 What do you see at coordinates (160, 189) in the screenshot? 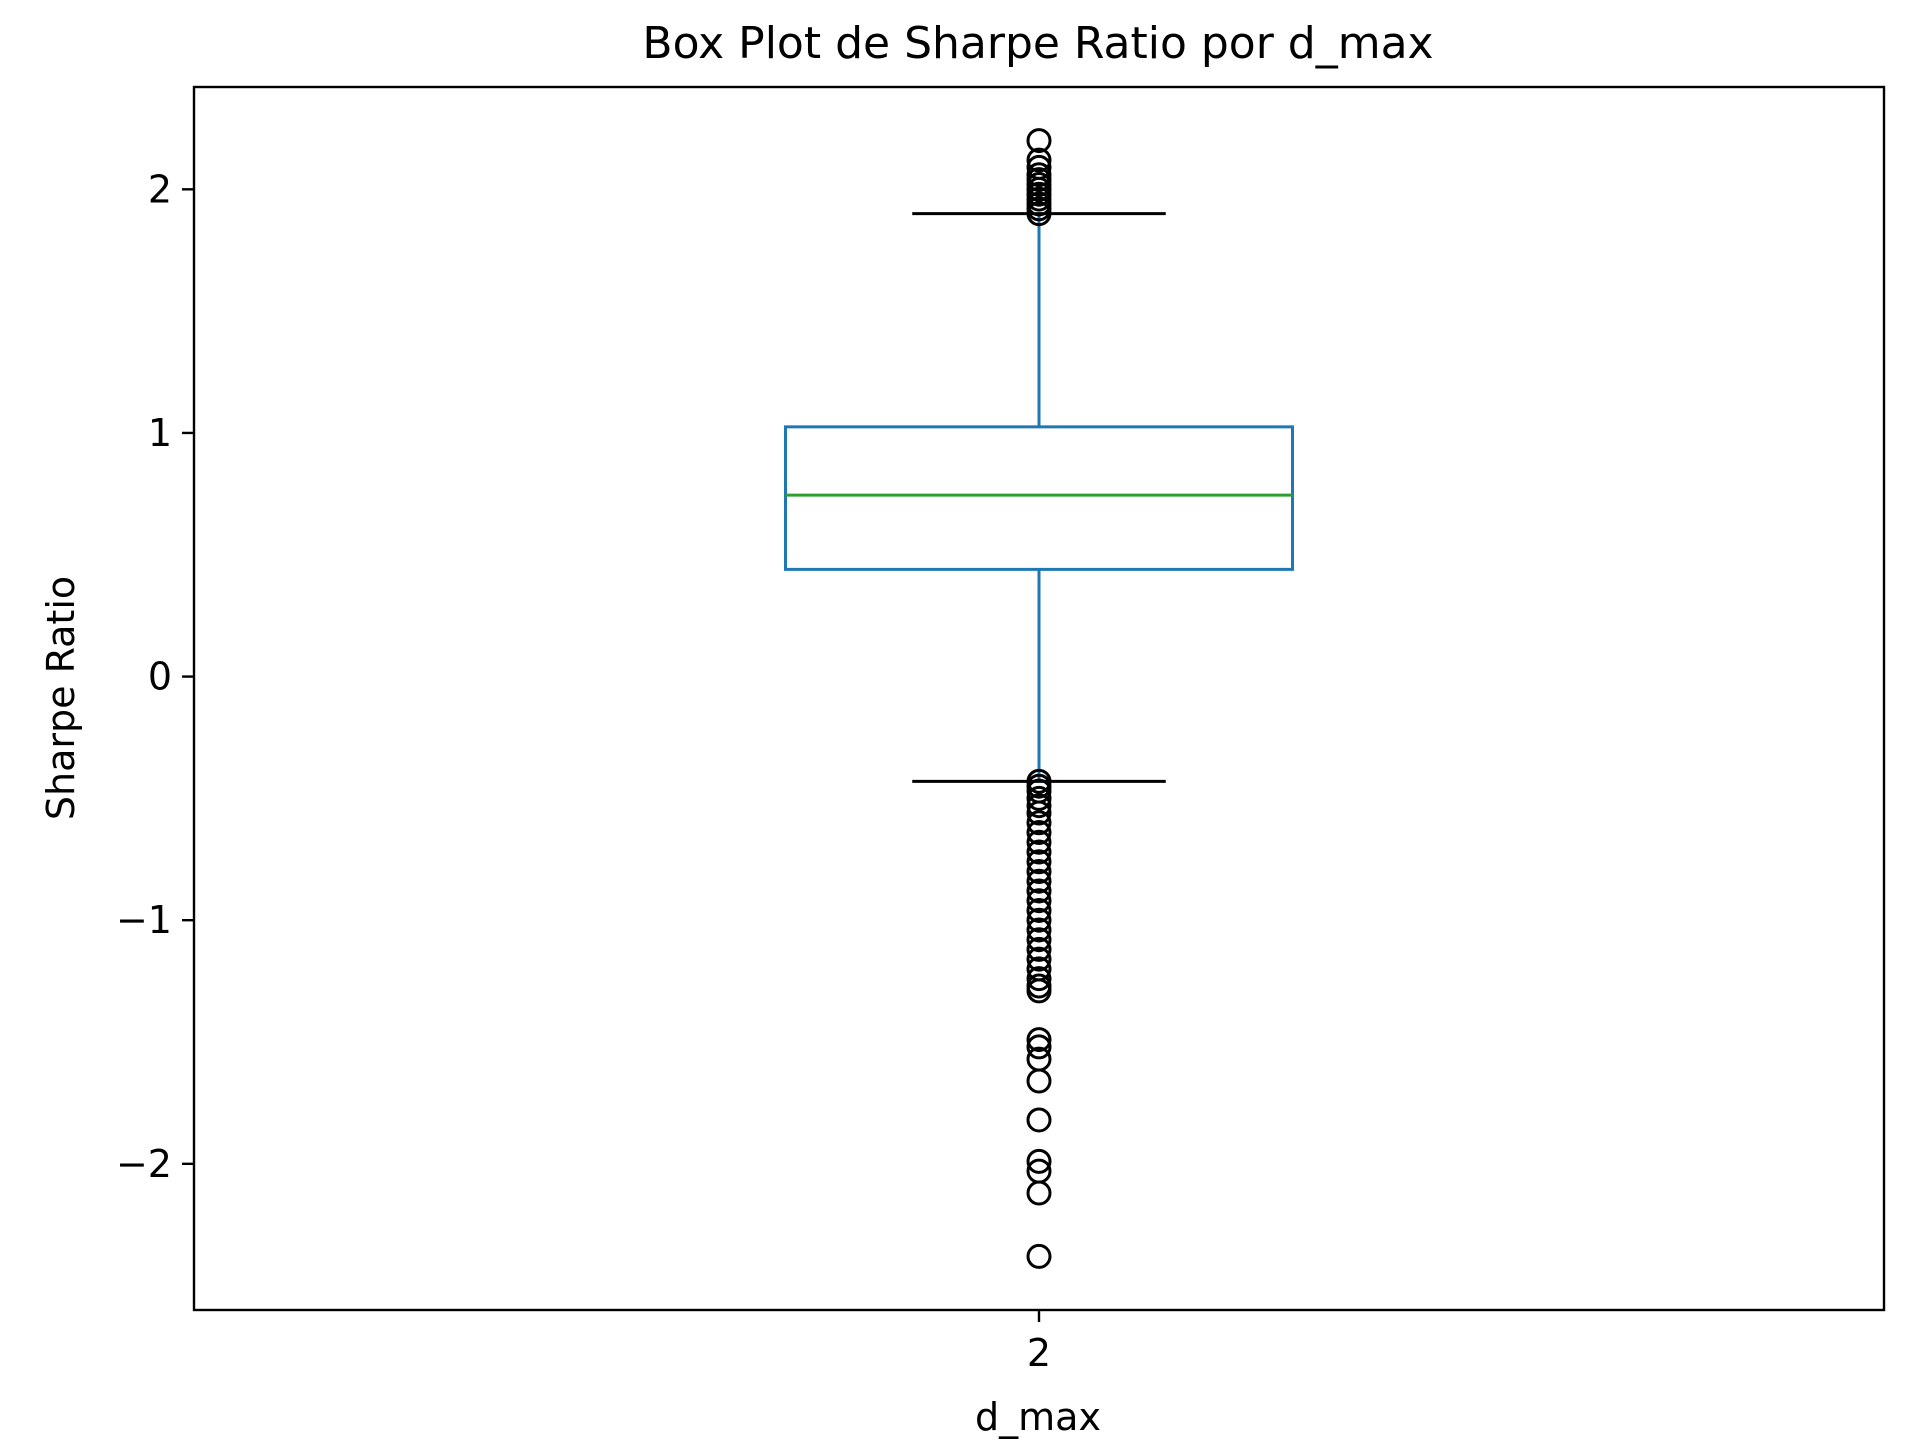
I see `y-tick-label: 2` at bounding box center [160, 189].